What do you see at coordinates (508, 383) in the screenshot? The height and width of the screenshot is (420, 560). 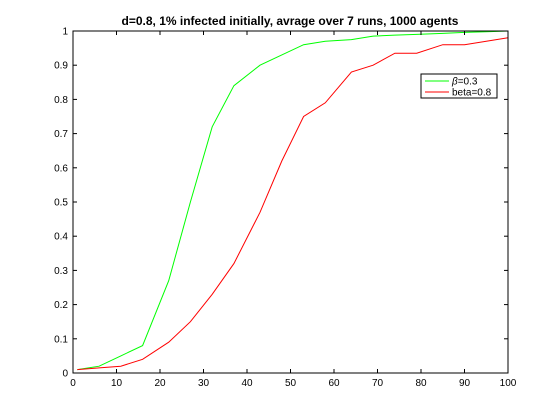 I see `x-tick-label: 100` at bounding box center [508, 383].